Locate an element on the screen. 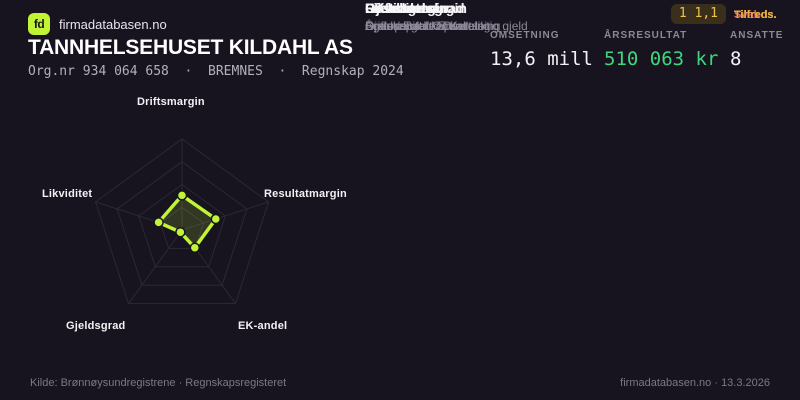 This screenshot has width=800, height=400. metric-formula: Gjeld / Egenkapital is located at coordinates (415, 26).